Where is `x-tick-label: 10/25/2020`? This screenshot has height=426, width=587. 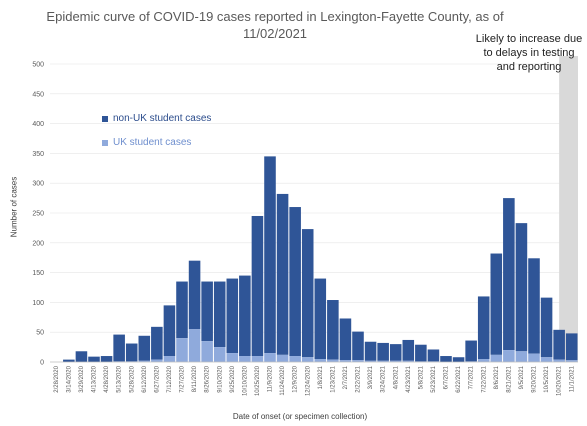
x-tick-label: 10/25/2020 is located at coordinates (258, 380).